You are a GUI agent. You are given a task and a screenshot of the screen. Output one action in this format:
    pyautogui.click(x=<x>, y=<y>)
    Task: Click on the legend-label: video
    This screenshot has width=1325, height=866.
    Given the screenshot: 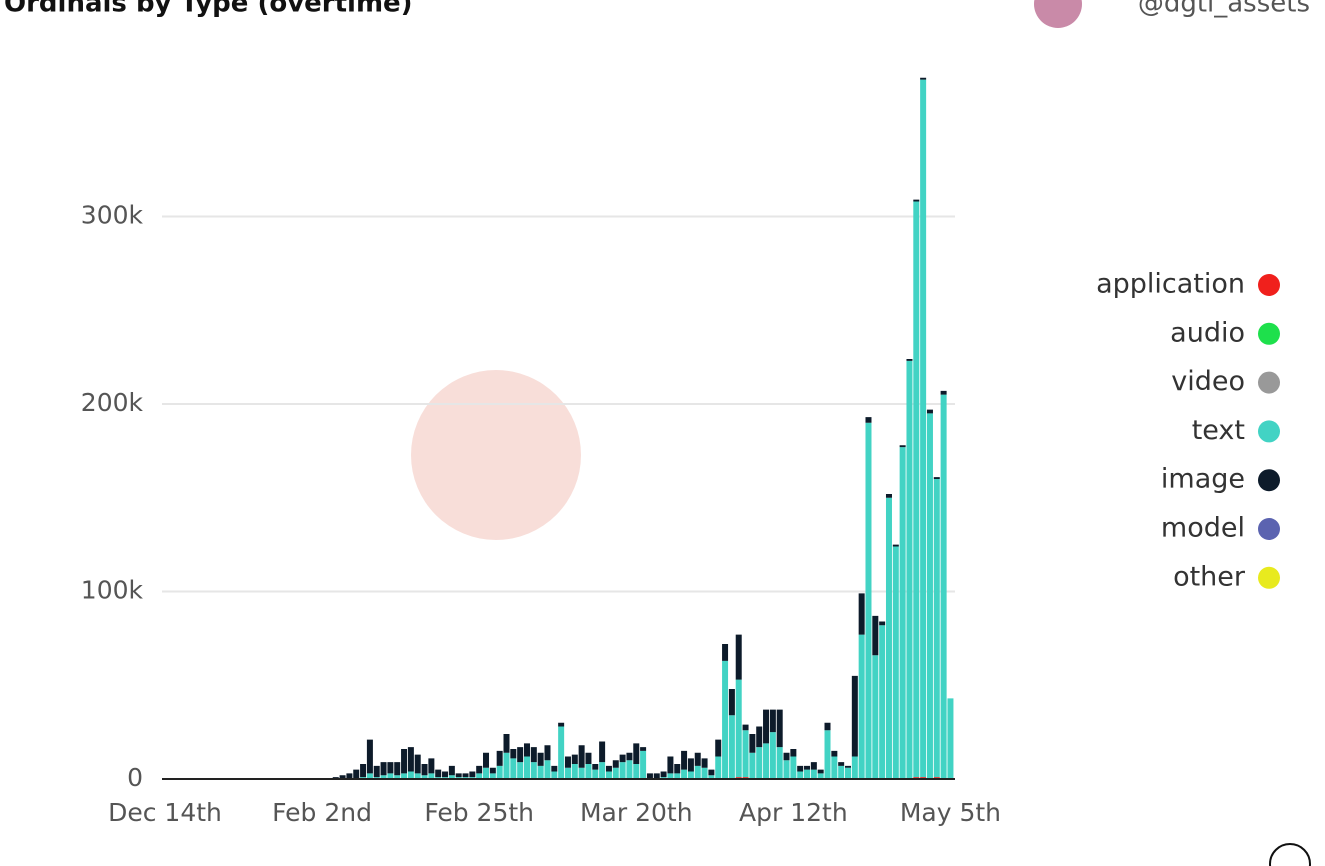 What is the action you would take?
    pyautogui.click(x=1208, y=381)
    